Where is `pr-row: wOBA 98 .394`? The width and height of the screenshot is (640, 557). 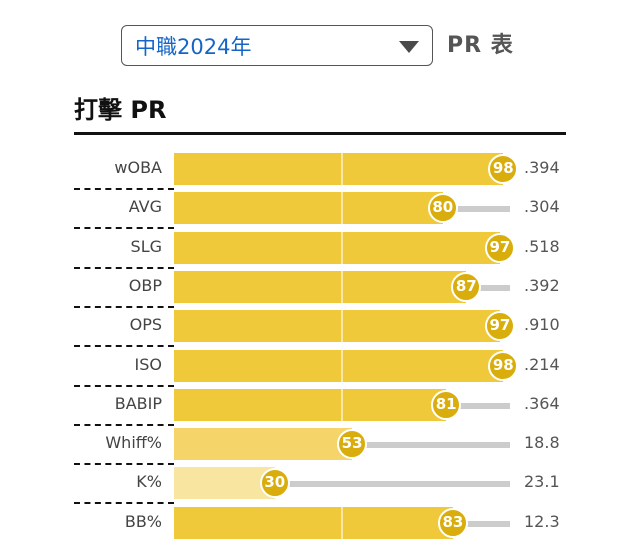
pr-row: wOBA 98 .394 is located at coordinates (320, 170).